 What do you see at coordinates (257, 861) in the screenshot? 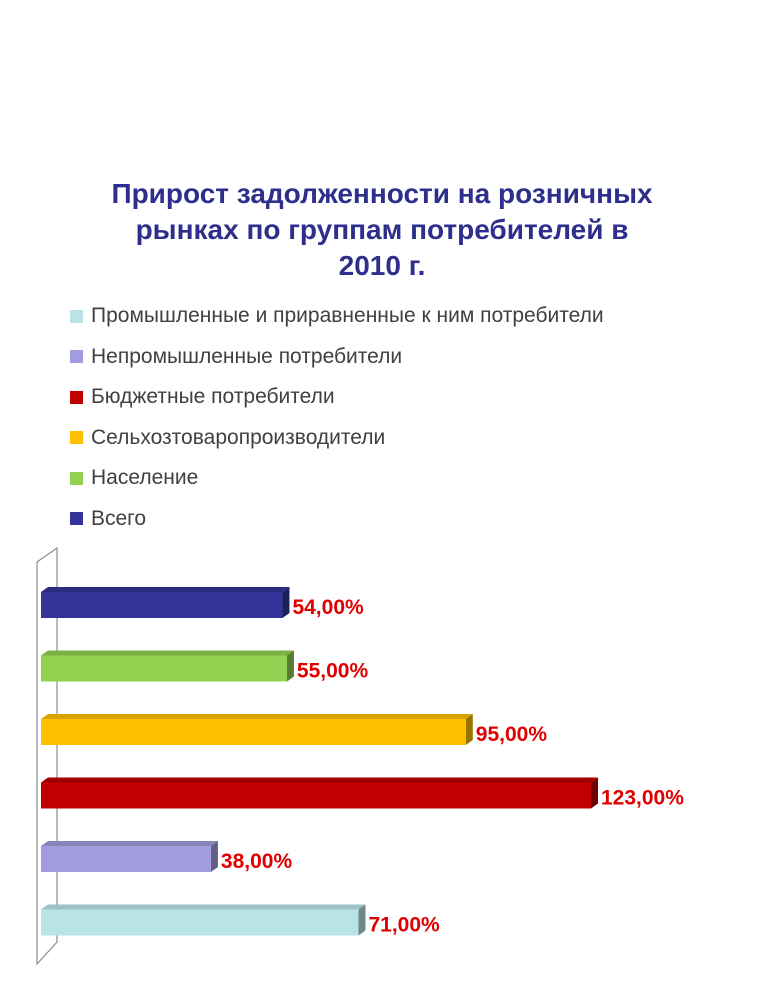
I see `bar-value-label: 38,00%` at bounding box center [257, 861].